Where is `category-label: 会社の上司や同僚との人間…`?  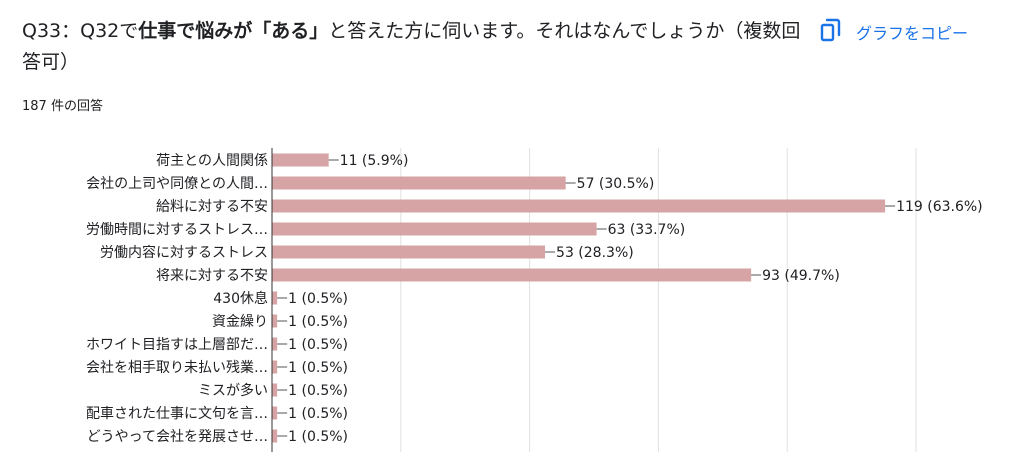
category-label: 会社の上司や同僚との人間… is located at coordinates (177, 184).